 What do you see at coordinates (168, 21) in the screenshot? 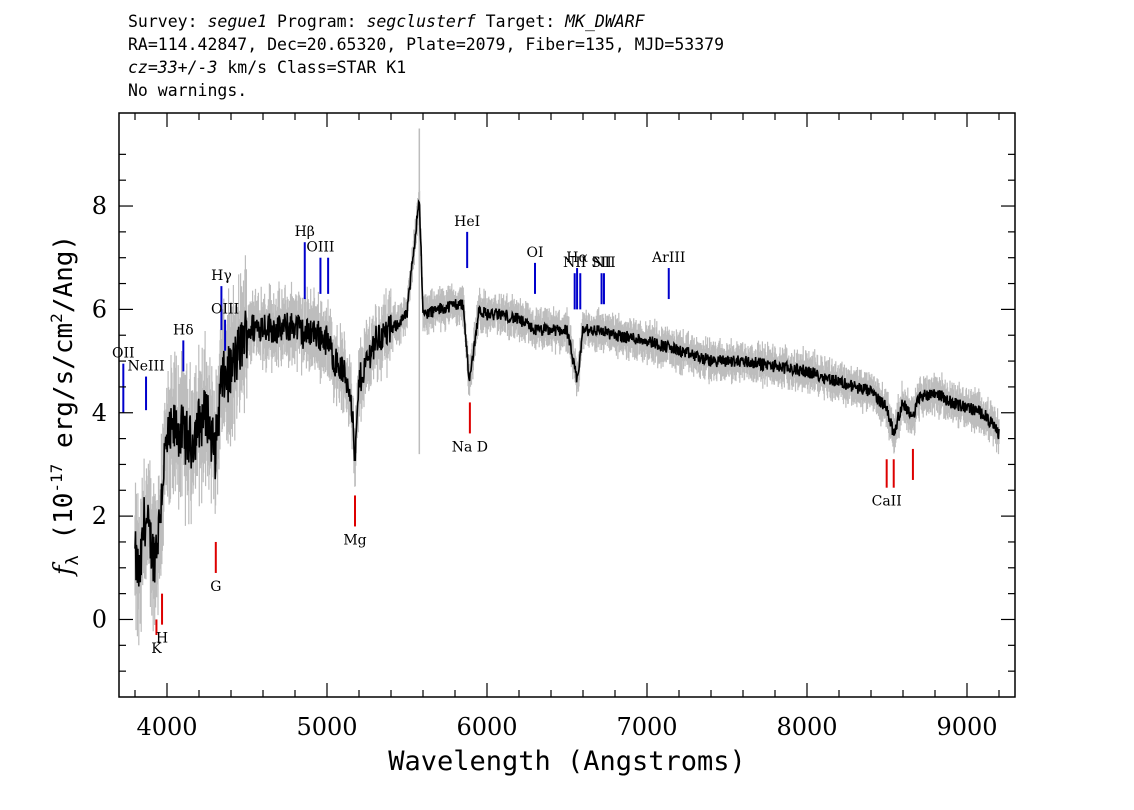
I see `survey-prefix: Survey:` at bounding box center [168, 21].